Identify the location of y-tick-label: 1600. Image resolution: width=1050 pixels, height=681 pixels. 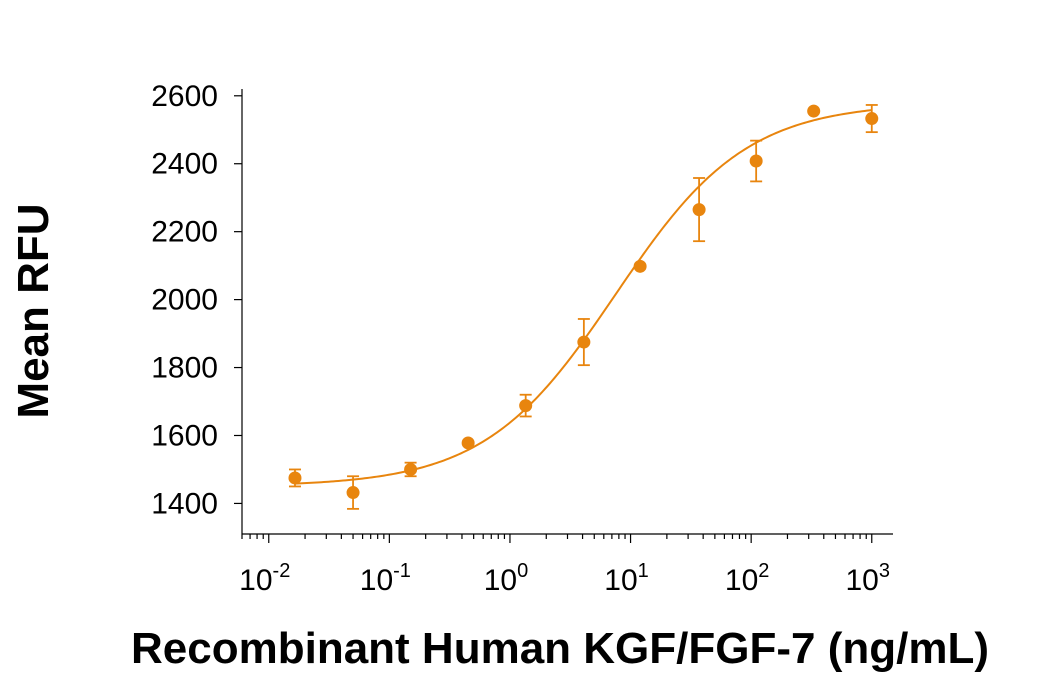
(184, 435).